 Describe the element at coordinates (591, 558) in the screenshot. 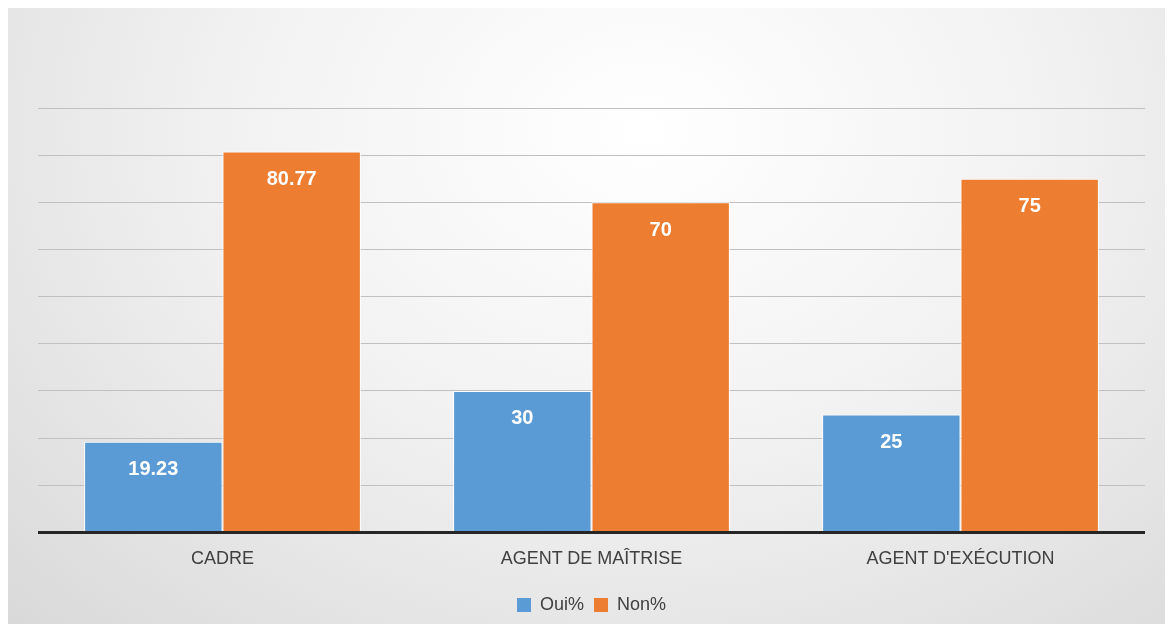

I see `x-tick-label: AGENT DE MAÎTRISE` at that location.